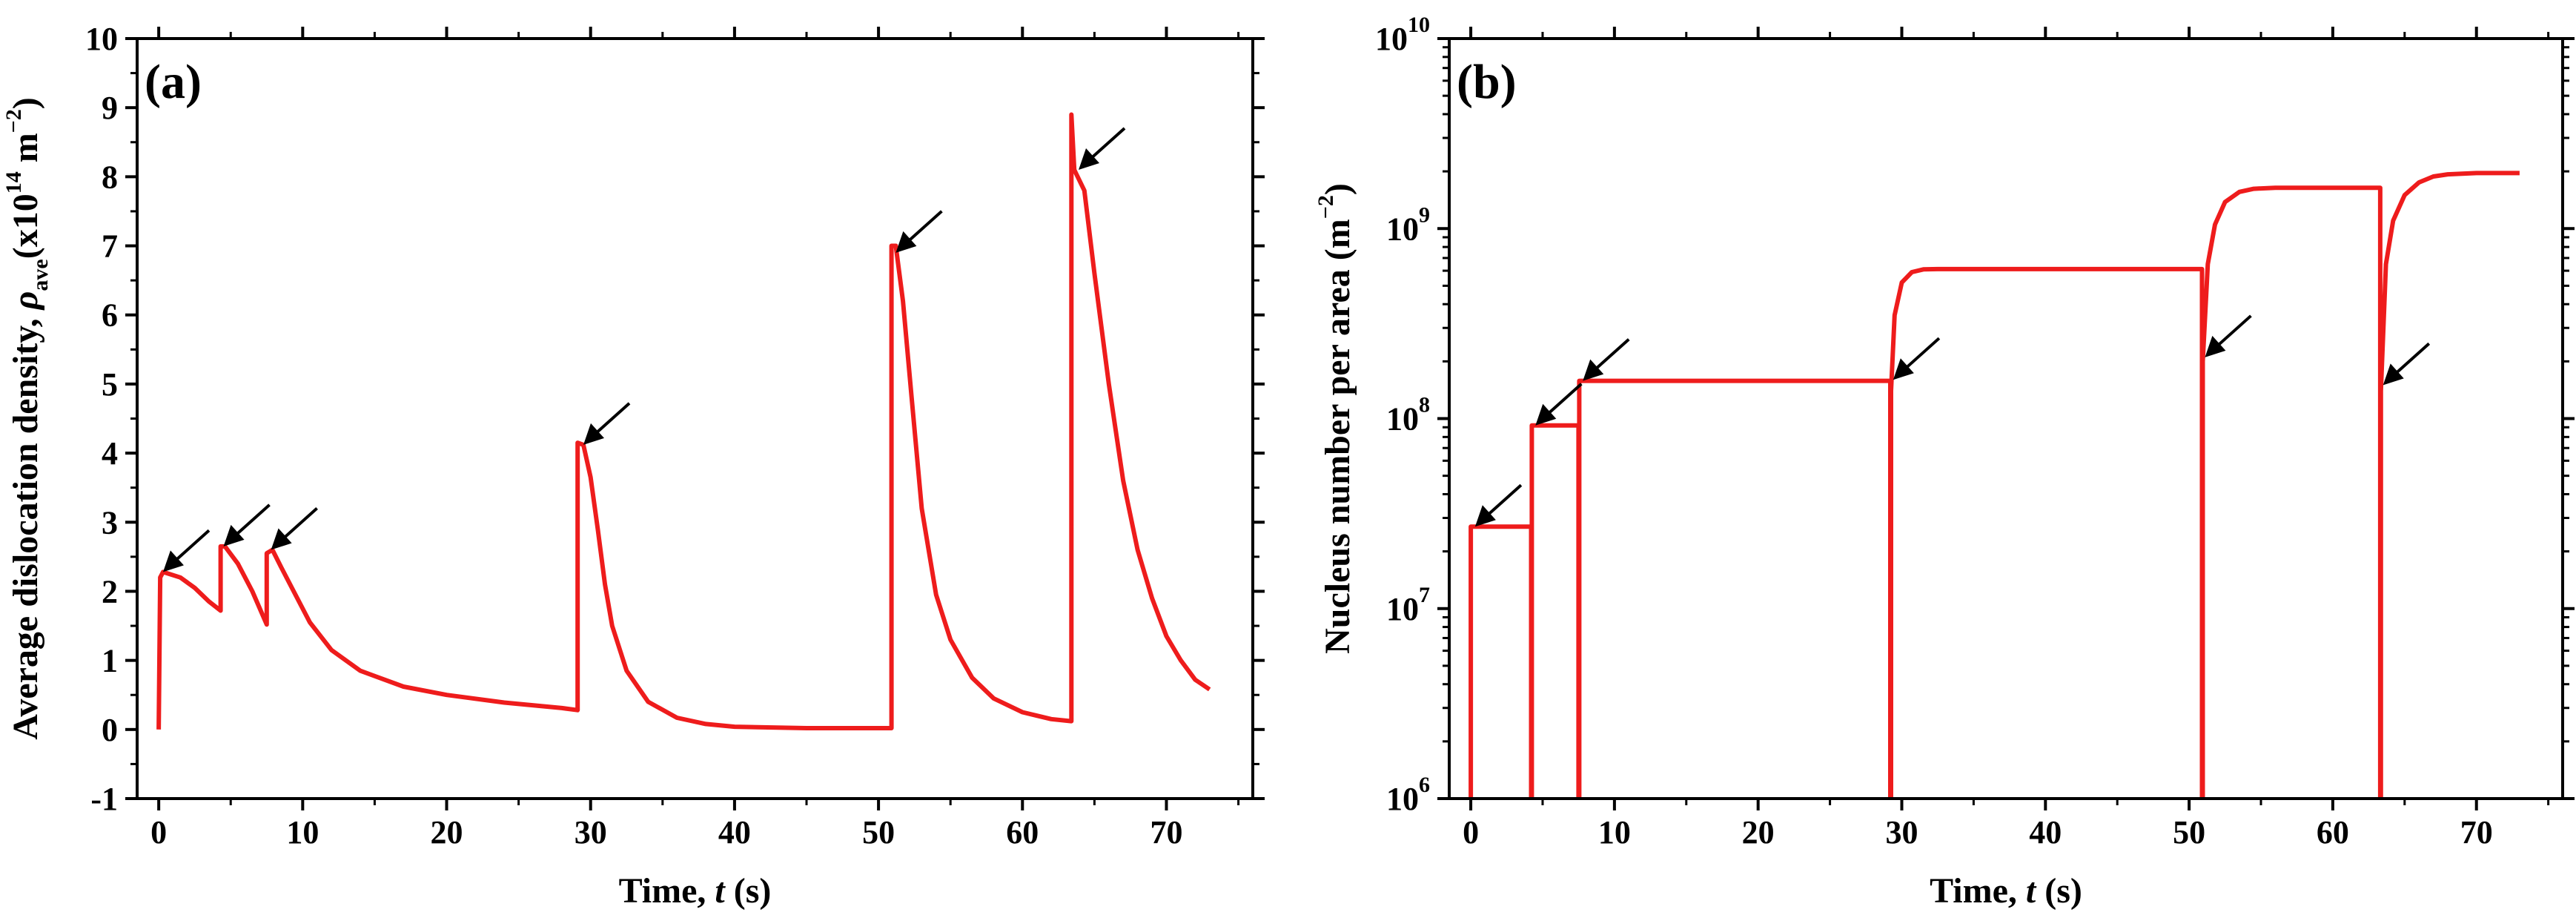 This screenshot has width=2576, height=915. Describe the element at coordinates (173, 82) in the screenshot. I see `panel-label: (a)` at that location.